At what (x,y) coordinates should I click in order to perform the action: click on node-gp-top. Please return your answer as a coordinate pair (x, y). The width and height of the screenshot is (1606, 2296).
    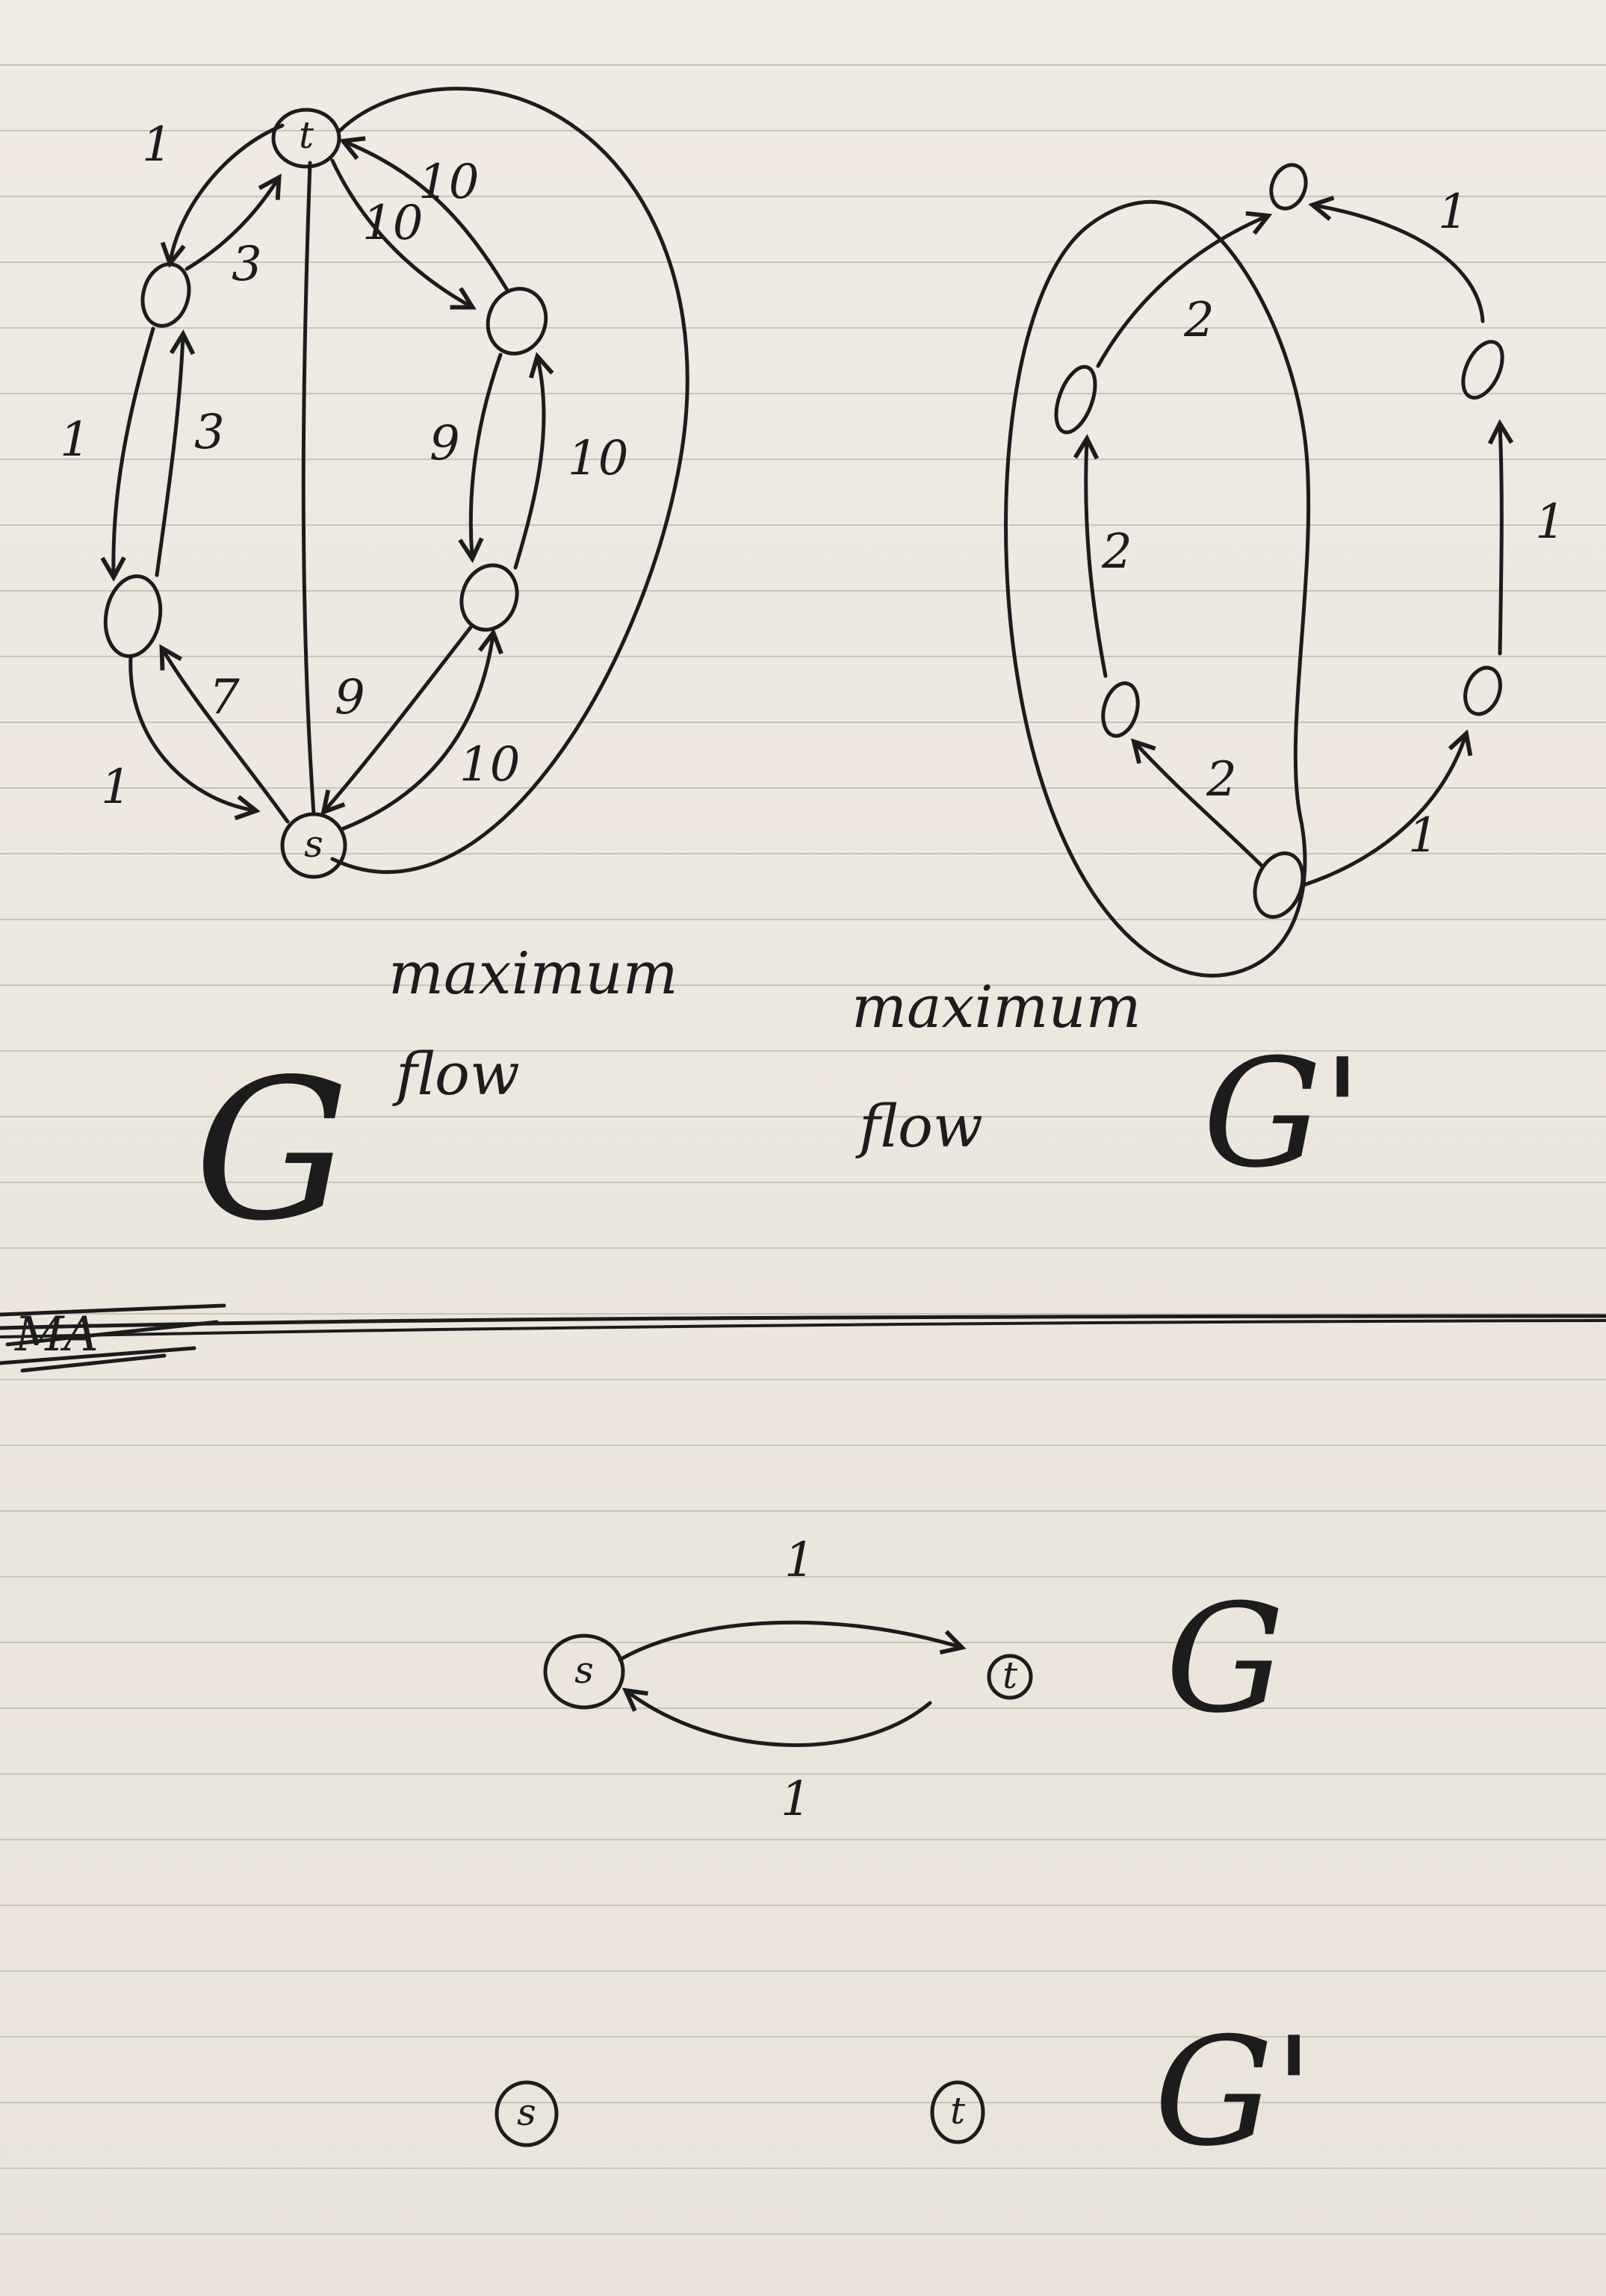
    Looking at the image, I should click on (1288, 187).